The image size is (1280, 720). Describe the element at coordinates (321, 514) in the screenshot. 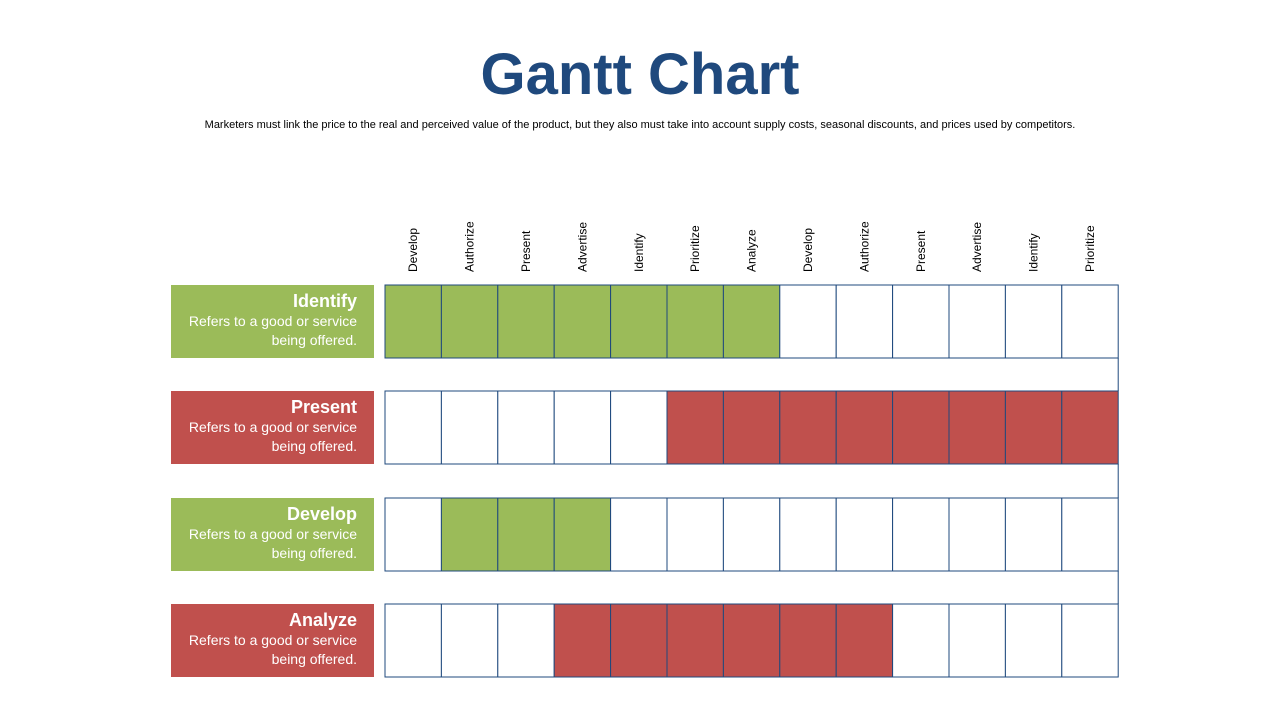

I see `task-name: Develop` at that location.